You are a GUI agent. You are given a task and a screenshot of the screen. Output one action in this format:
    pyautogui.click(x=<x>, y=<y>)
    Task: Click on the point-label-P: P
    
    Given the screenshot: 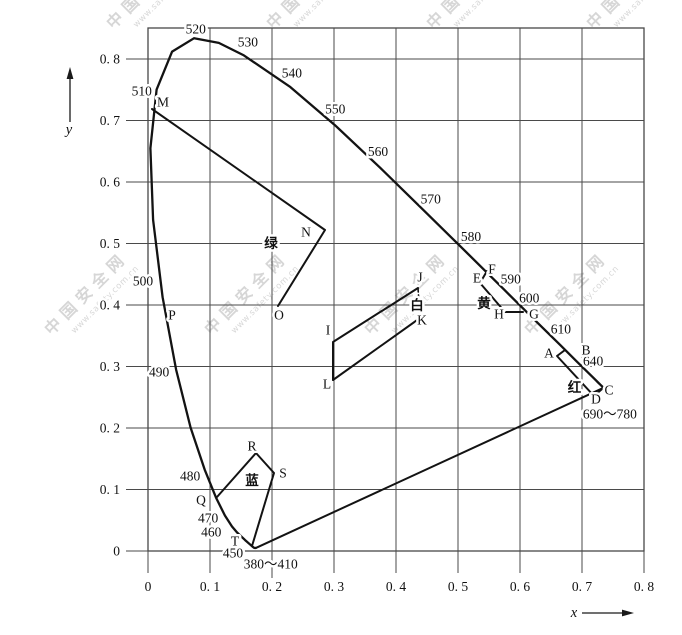 What is the action you would take?
    pyautogui.click(x=172, y=315)
    